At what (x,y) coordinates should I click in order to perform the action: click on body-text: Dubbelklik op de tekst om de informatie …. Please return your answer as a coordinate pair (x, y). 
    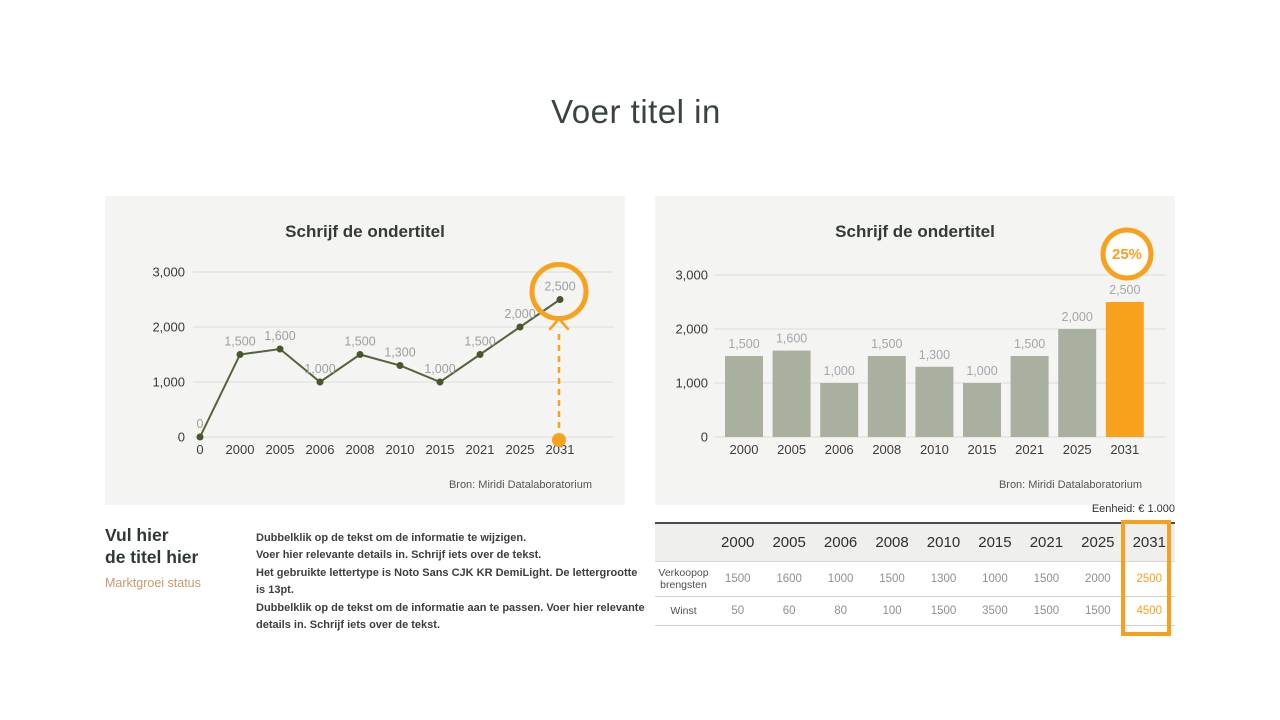
    Looking at the image, I should click on (451, 582).